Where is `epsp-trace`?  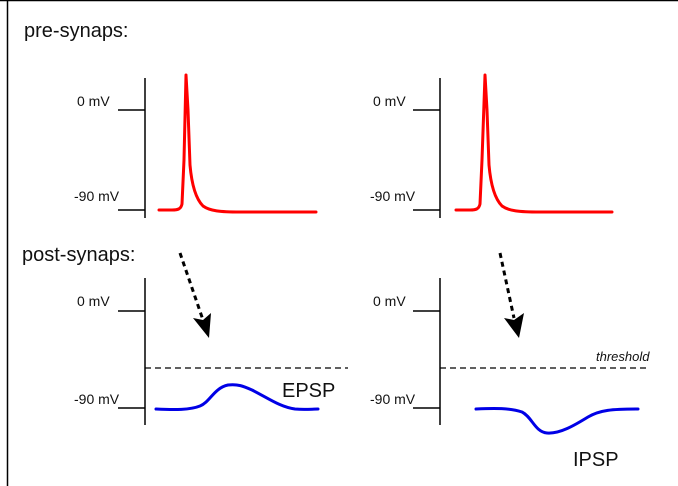
epsp-trace is located at coordinates (237, 397).